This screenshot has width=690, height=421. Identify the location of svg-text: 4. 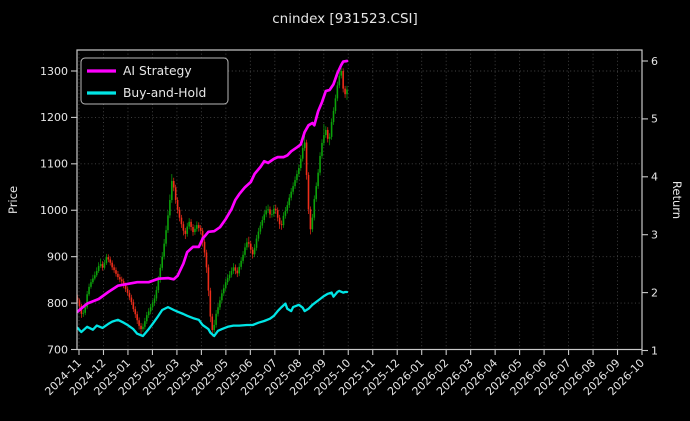
(654, 177).